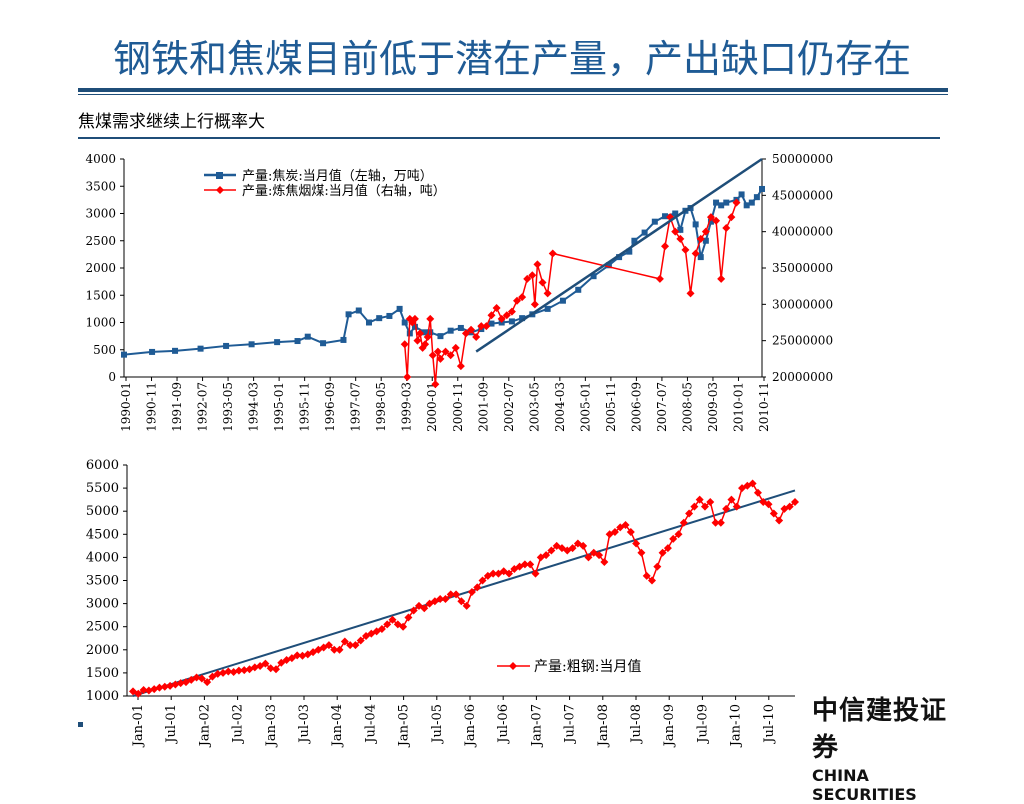 The image size is (1024, 804). What do you see at coordinates (102, 488) in the screenshot?
I see `chart2-y-tick-label: 5500` at bounding box center [102, 488].